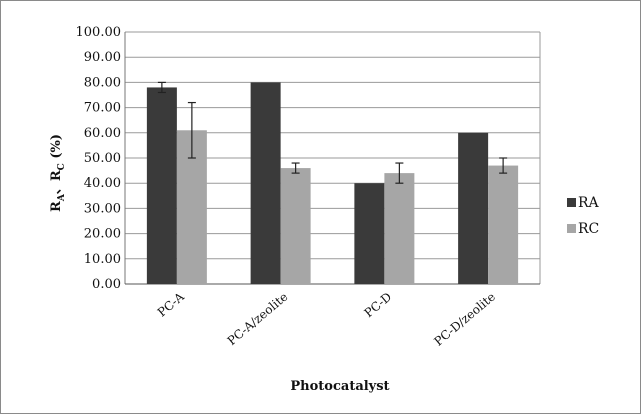  Describe the element at coordinates (258, 319) in the screenshot. I see `x-tick-label: PC-A/zeolite` at that location.